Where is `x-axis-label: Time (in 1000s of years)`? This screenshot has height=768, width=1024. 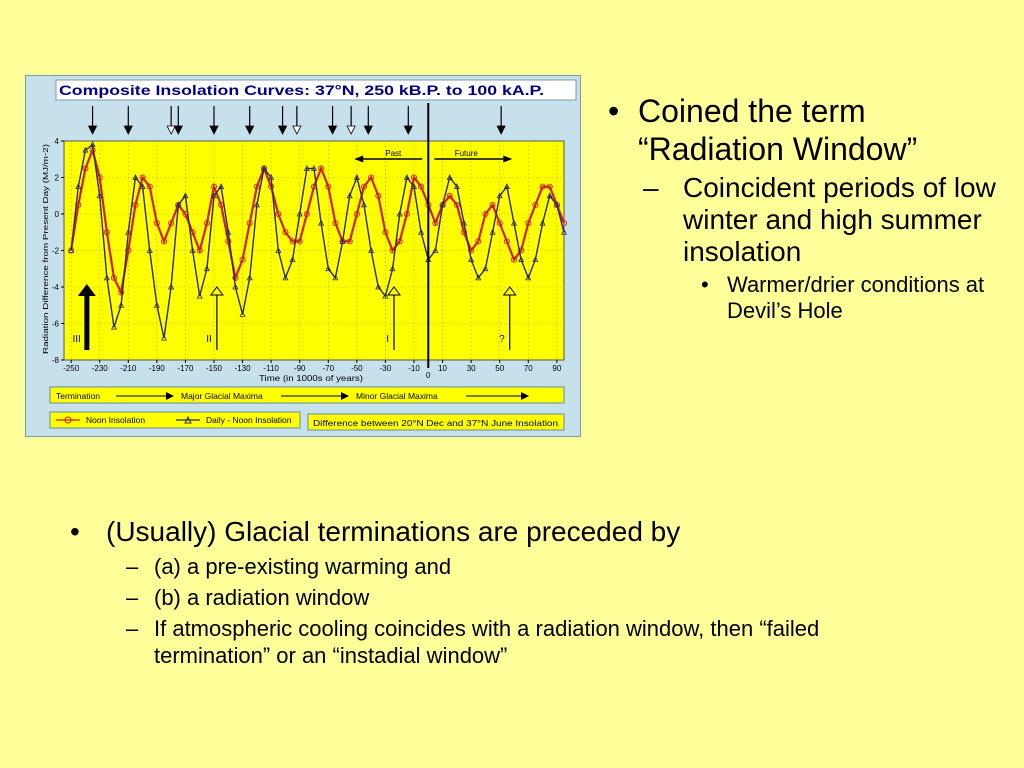
x-axis-label: Time (in 1000s of years) is located at coordinates (311, 378).